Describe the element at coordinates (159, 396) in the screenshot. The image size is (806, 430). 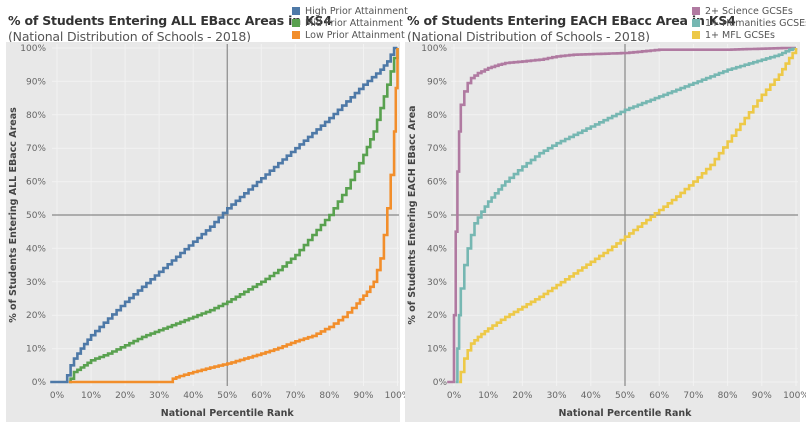
I see `left-x-tick-label: 30%` at that location.